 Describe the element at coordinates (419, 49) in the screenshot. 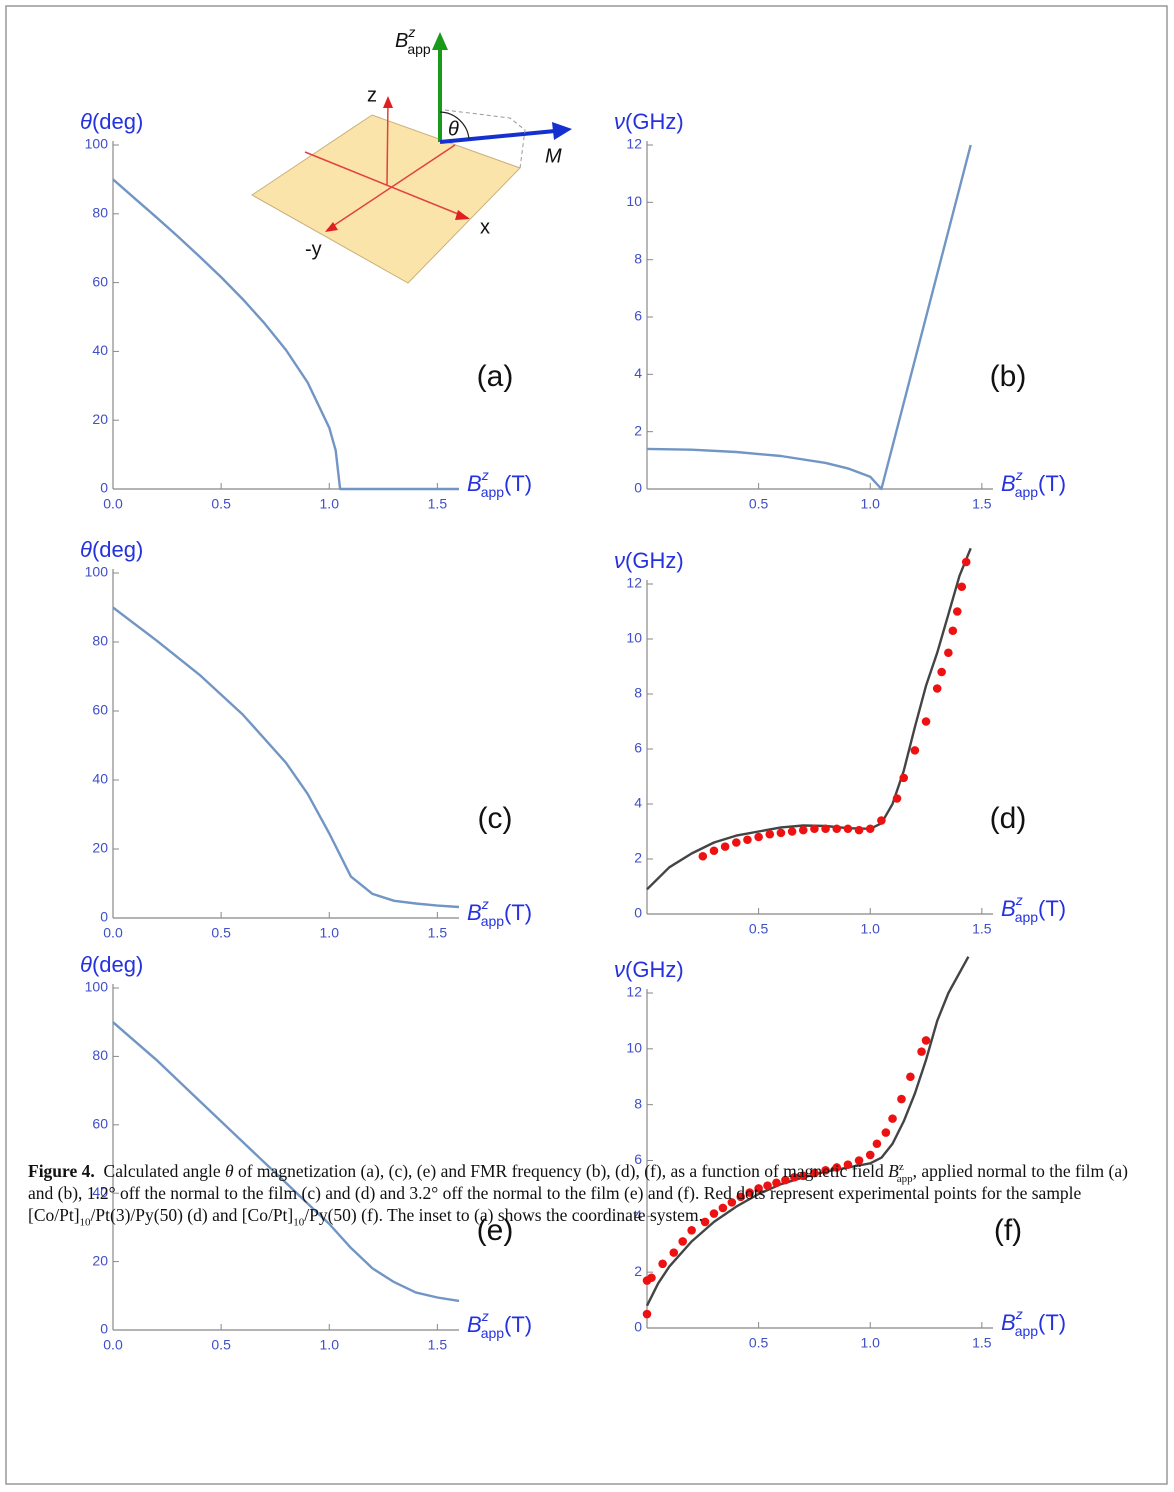

I see `label: app` at that location.